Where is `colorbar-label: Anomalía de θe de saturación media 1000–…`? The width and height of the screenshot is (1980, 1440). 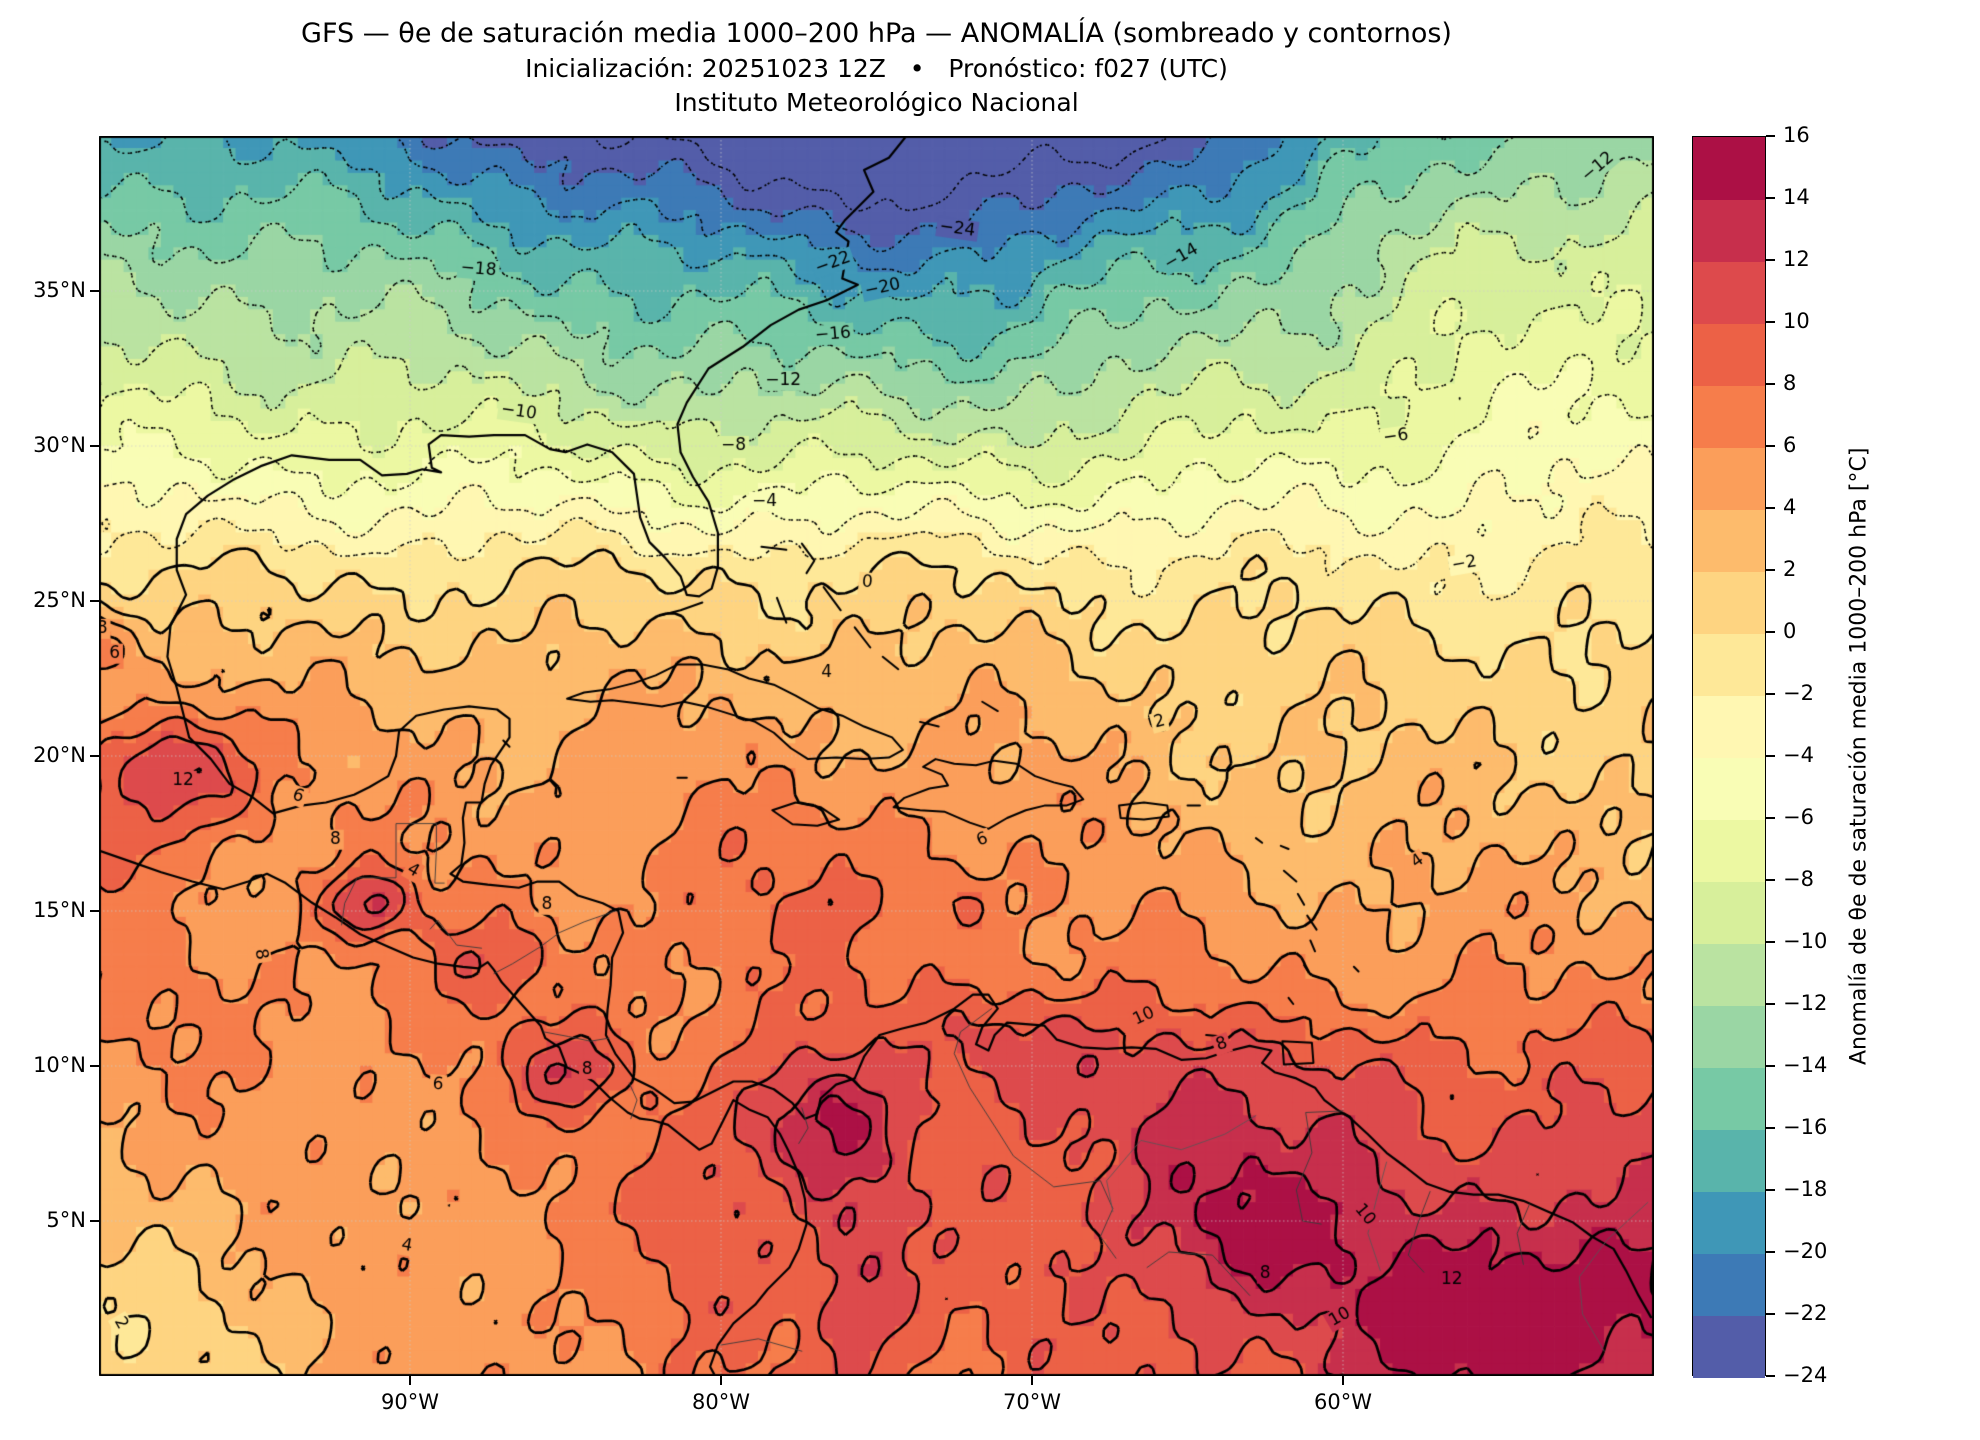 colorbar-label: Anomalía de θe de saturación media 1000–… is located at coordinates (1859, 756).